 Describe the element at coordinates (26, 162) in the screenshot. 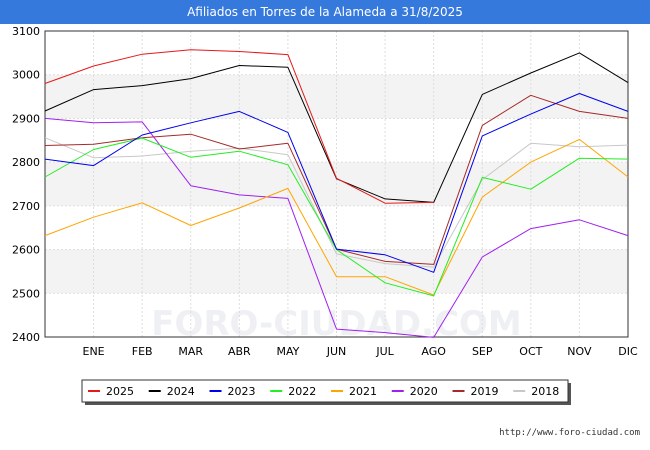

I see `y-tick-label: 2800` at that location.